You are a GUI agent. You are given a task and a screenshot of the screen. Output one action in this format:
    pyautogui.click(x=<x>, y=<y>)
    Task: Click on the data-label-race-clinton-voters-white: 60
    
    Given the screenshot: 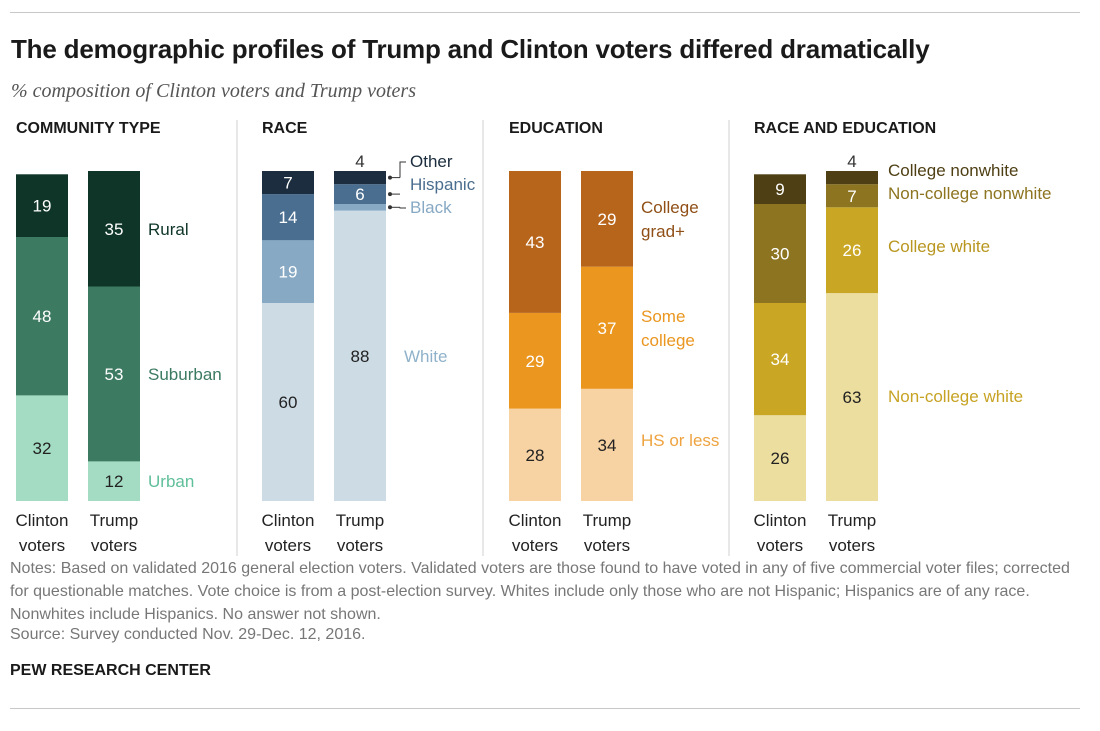 What is the action you would take?
    pyautogui.click(x=288, y=402)
    